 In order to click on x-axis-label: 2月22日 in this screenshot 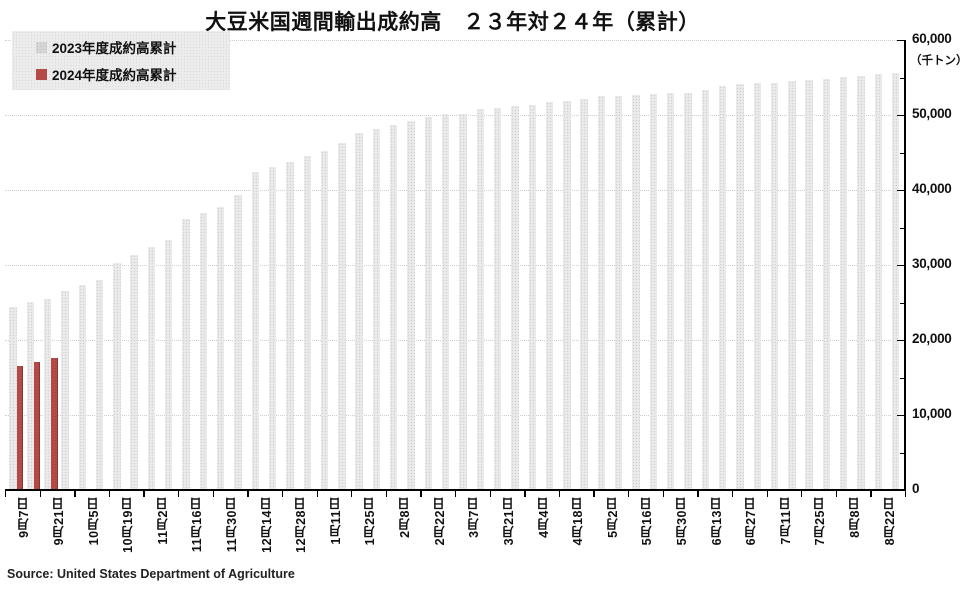, I will do `click(439, 521)`.